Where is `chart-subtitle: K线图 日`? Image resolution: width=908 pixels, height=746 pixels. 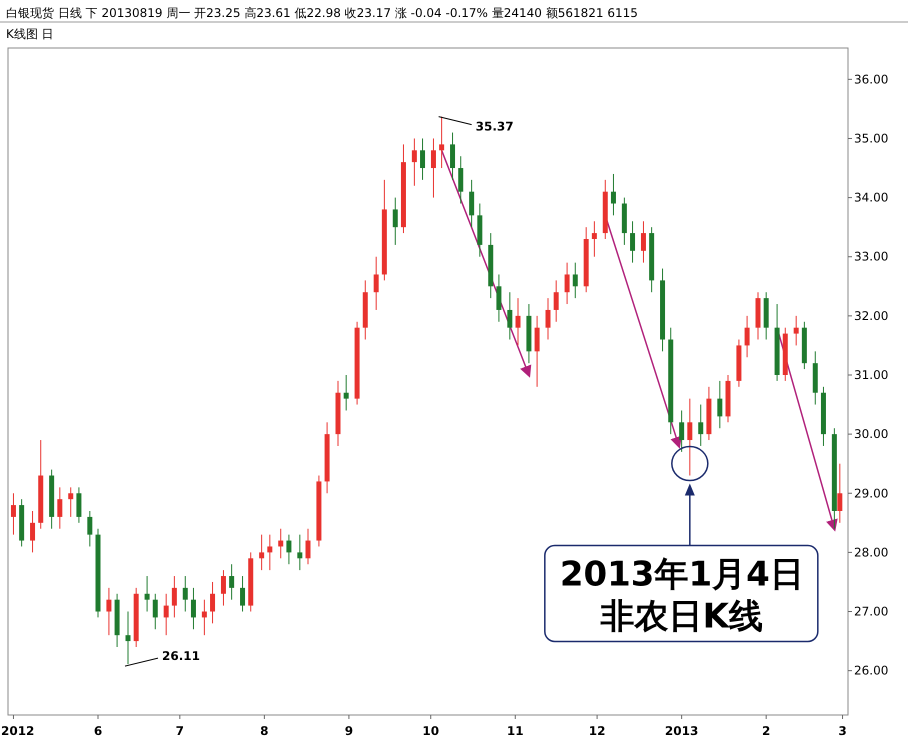 chart-subtitle: K线图 日 is located at coordinates (30, 34).